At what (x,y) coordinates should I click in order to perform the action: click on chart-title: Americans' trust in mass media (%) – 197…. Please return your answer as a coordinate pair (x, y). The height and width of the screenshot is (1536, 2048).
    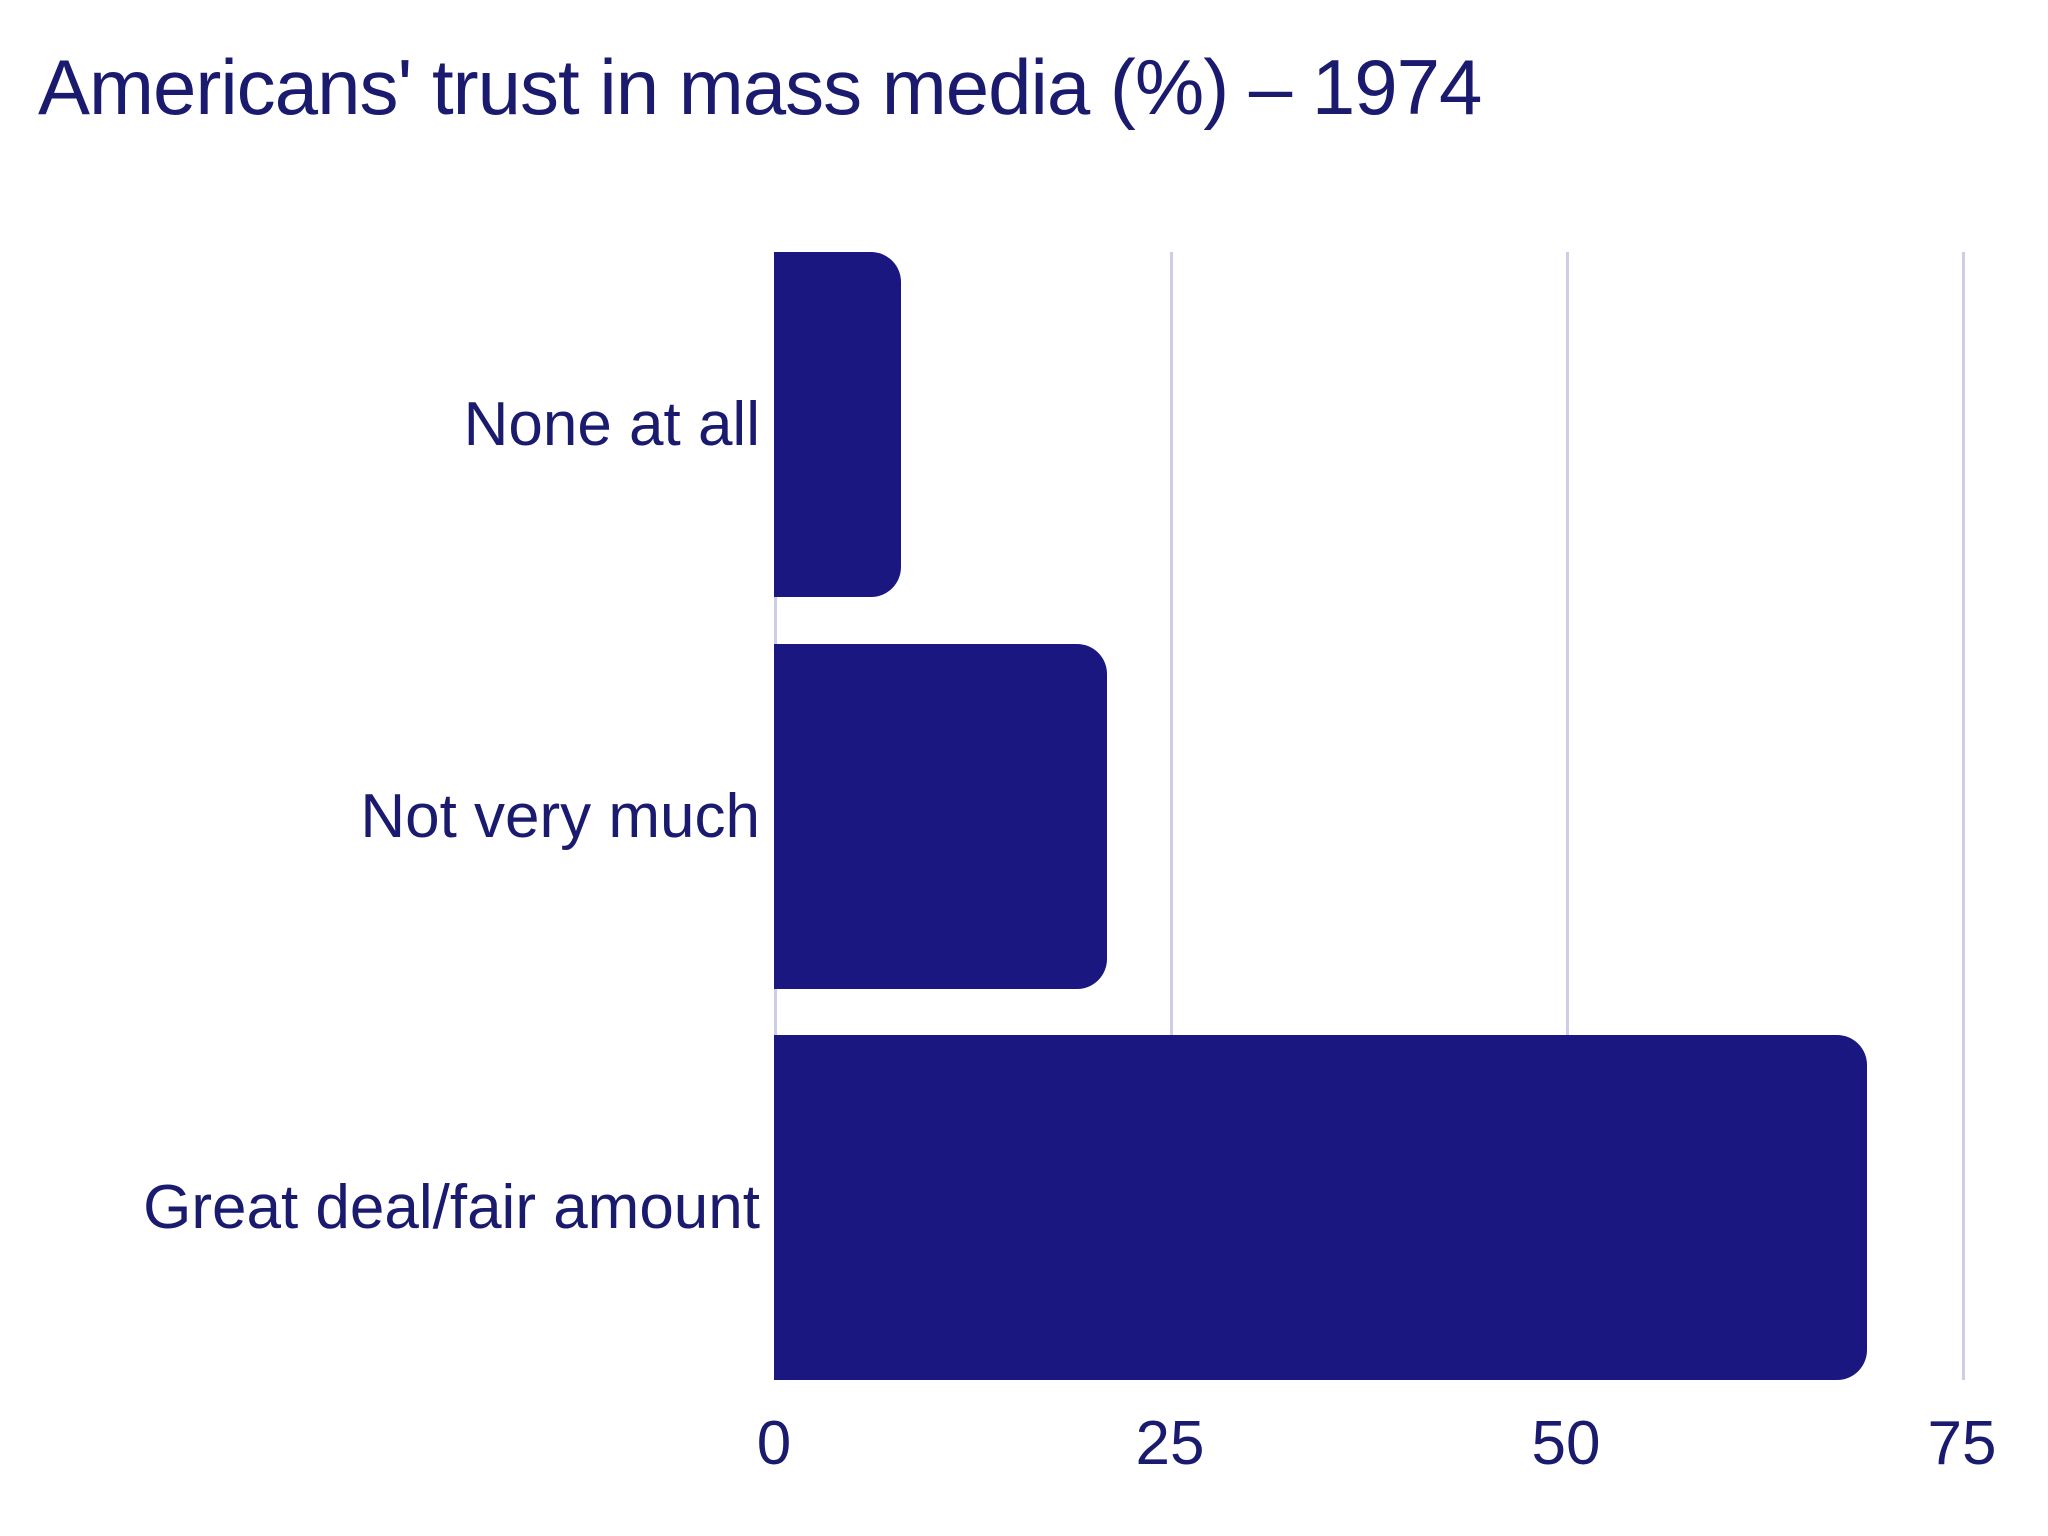
    Looking at the image, I should click on (760, 87).